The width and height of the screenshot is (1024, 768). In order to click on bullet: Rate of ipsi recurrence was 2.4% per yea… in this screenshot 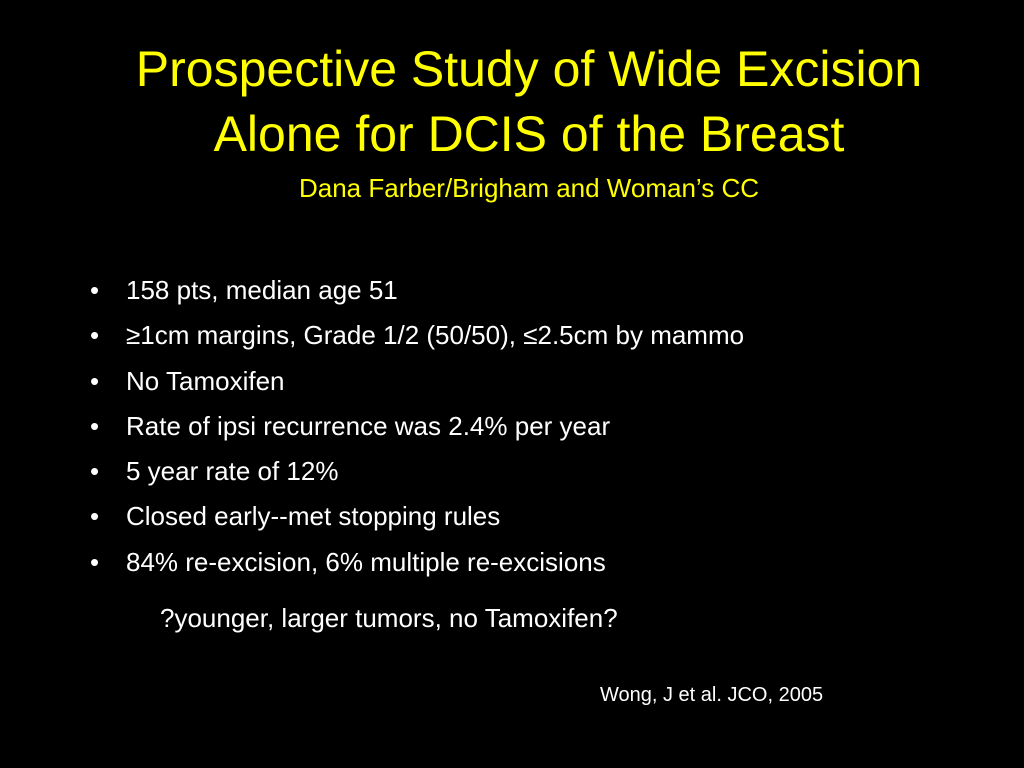, I will do `click(417, 426)`.